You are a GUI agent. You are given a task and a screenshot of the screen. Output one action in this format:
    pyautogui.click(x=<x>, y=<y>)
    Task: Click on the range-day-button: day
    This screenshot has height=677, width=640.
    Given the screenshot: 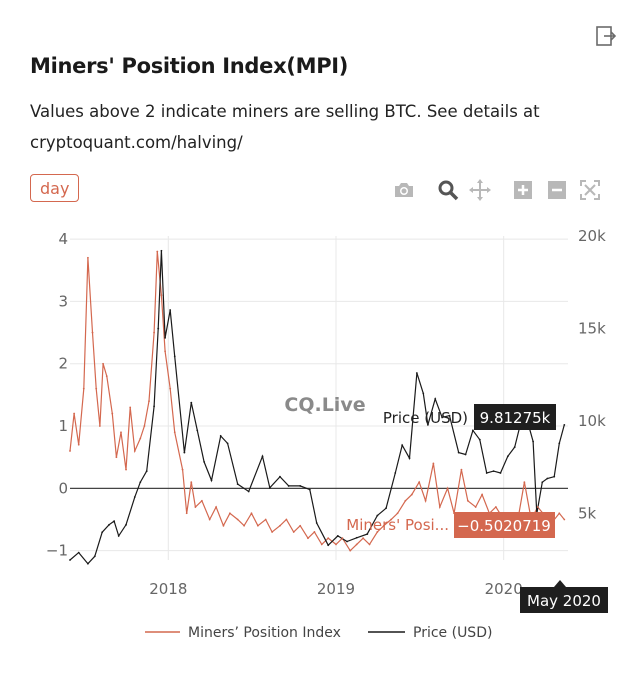 What is the action you would take?
    pyautogui.click(x=55, y=188)
    